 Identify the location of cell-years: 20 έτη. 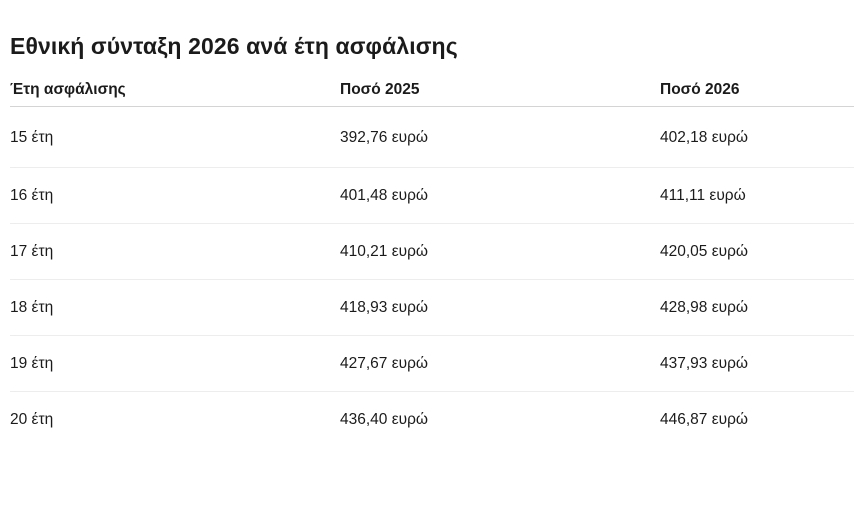
(32, 420).